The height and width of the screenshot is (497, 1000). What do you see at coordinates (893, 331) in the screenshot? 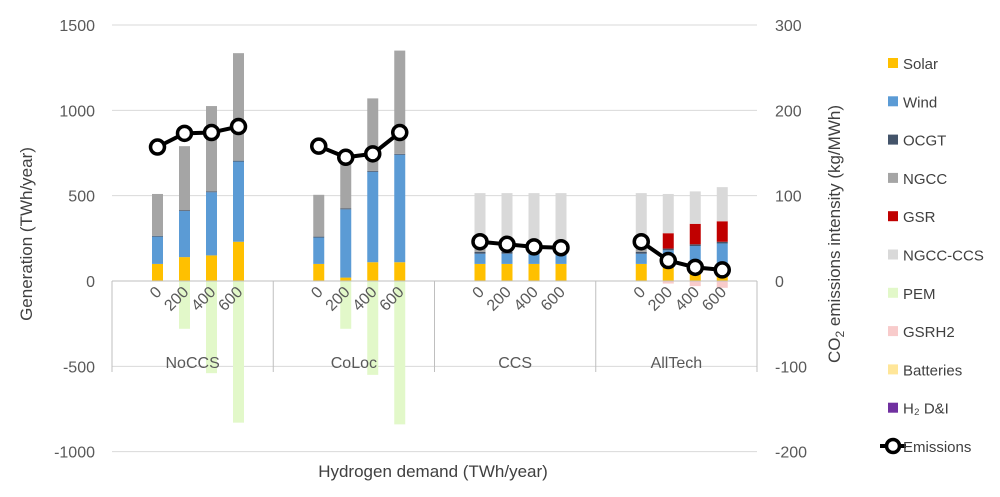
I see `legend-swatch-gsrh2` at bounding box center [893, 331].